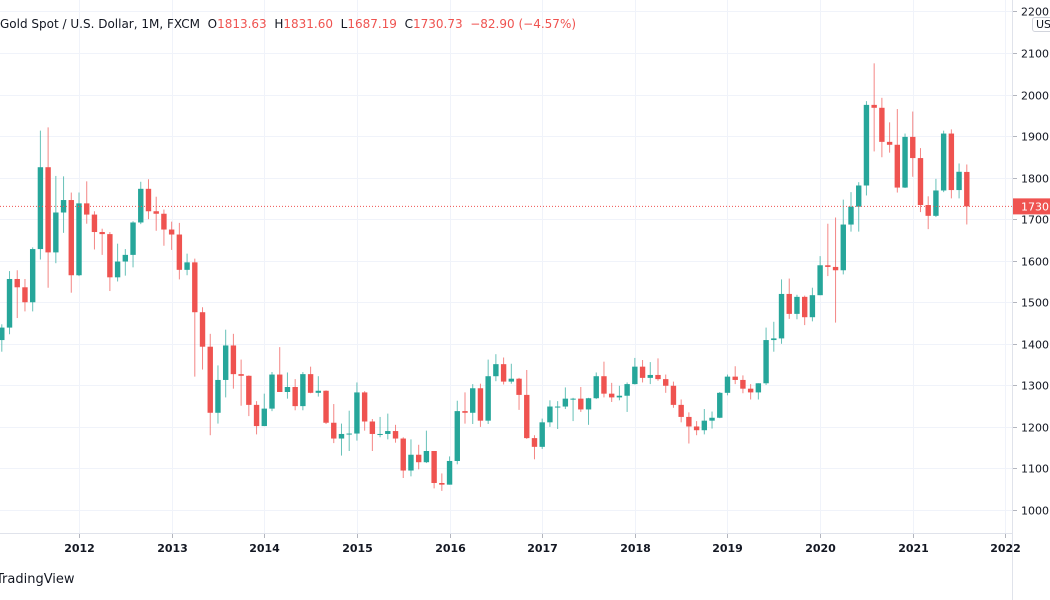  Describe the element at coordinates (1035, 220) in the screenshot. I see `price-tick-label: 1700.00` at that location.